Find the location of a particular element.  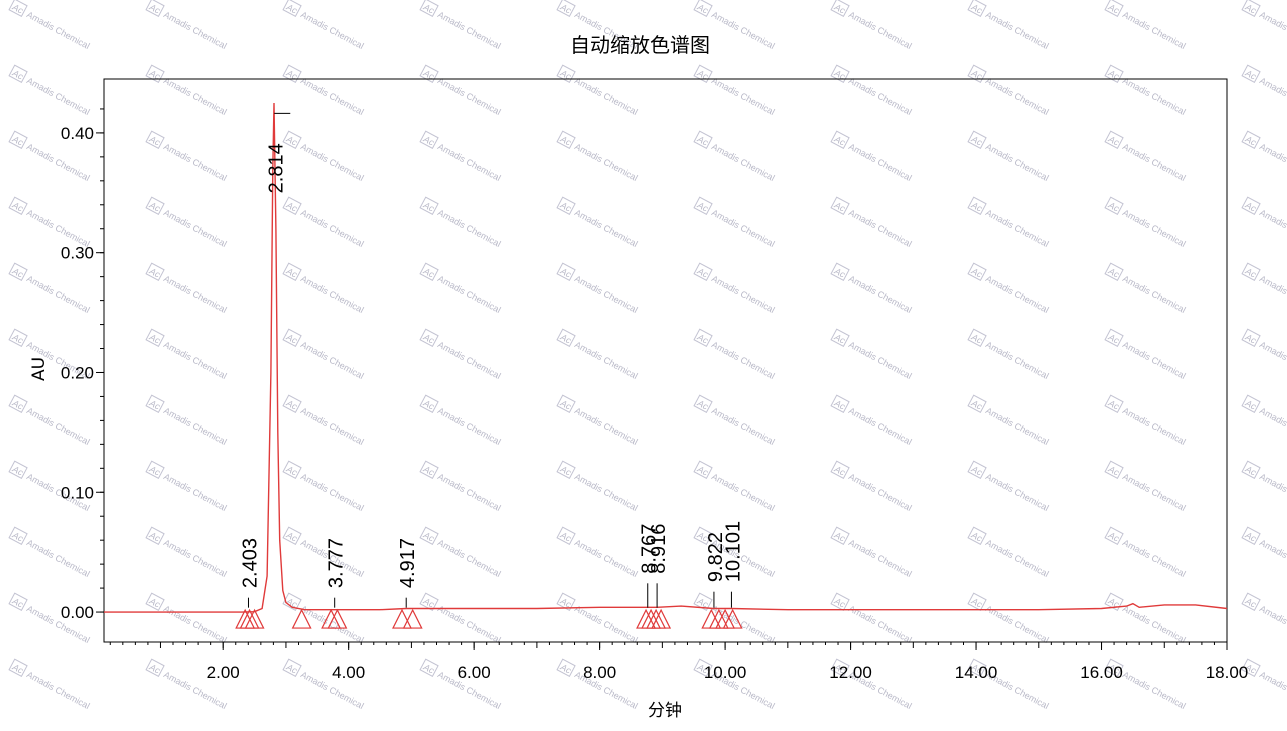

peak-label: 4.917 is located at coordinates (408, 563).